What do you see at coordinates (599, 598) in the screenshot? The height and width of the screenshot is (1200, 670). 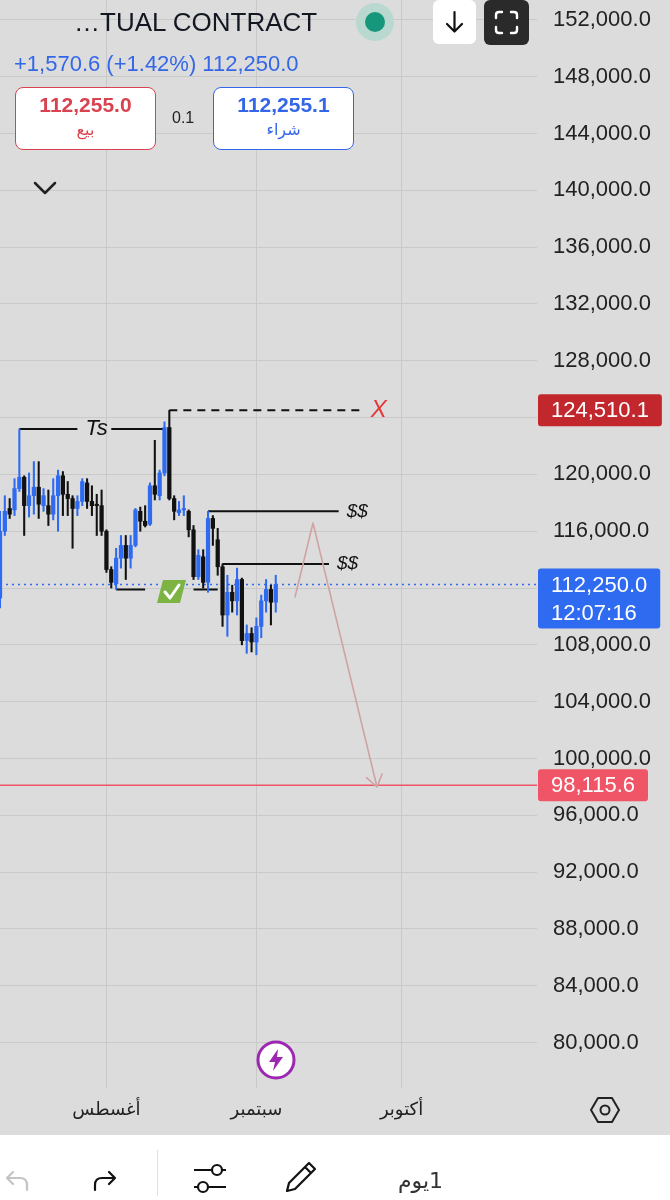 I see `ref-line-label: 112,250.0 12:07:16` at bounding box center [599, 598].